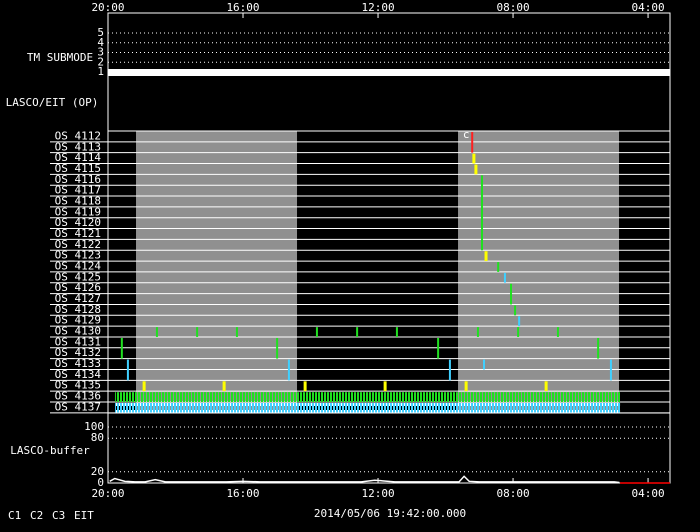 This screenshot has height=532, width=700. I want to click on legend-entry: C3, so click(58, 515).